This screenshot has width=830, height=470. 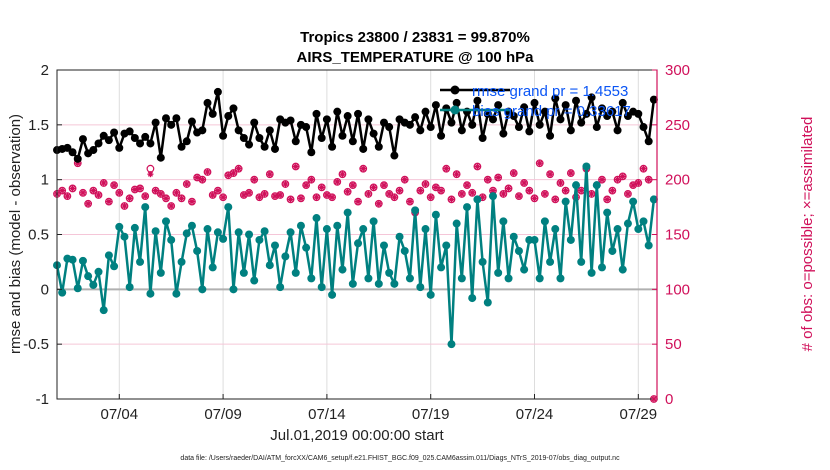 What do you see at coordinates (223, 414) in the screenshot?
I see `x-tick-label: 07/09` at bounding box center [223, 414].